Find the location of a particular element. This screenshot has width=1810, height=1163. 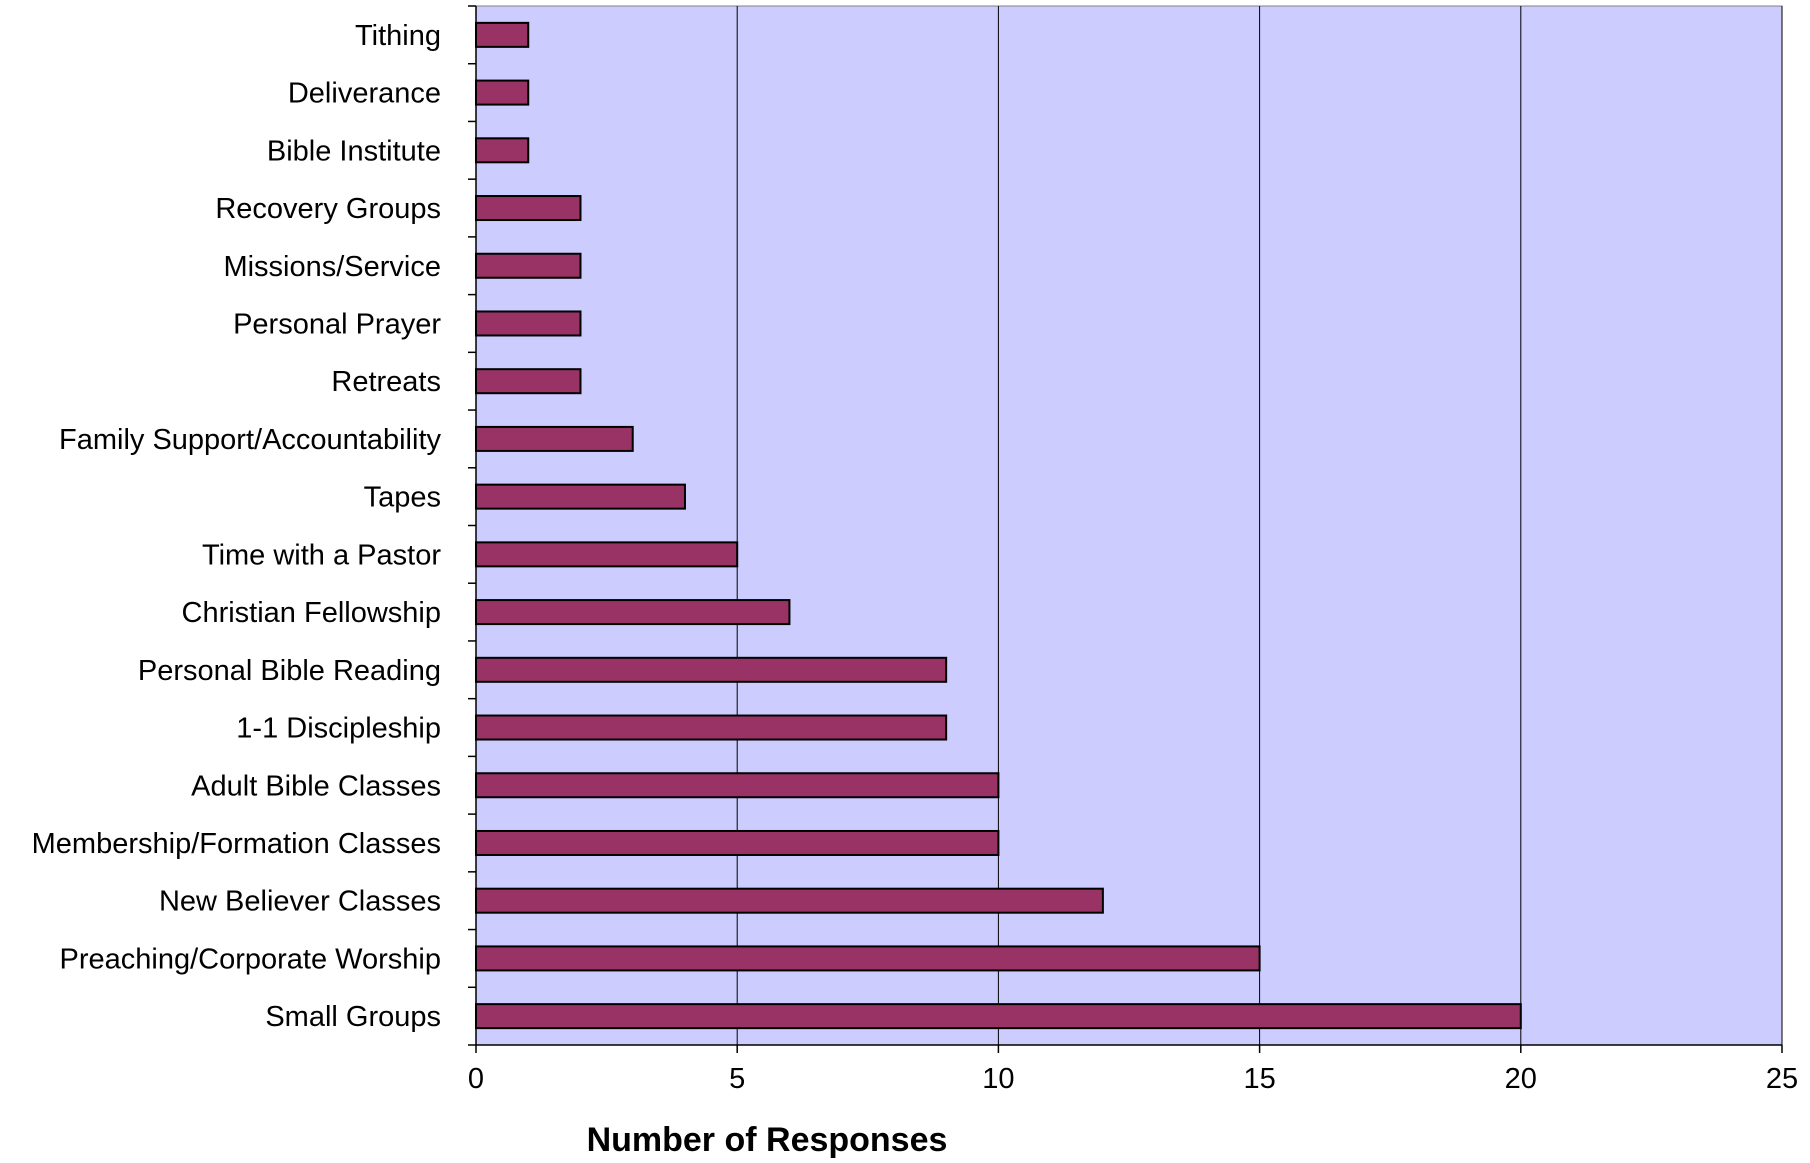

x-tick-label: 25 is located at coordinates (1782, 1079).